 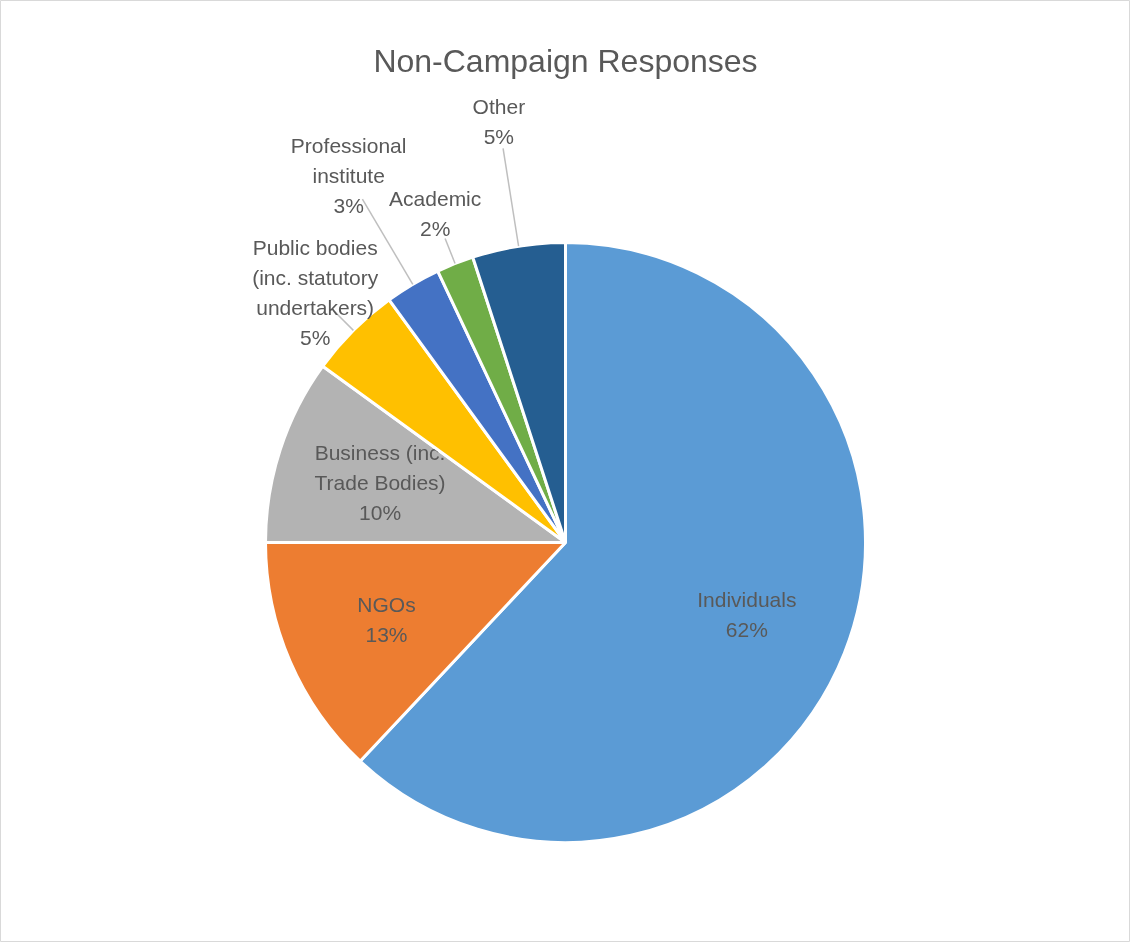 I want to click on slice-label: Professional institute, so click(x=348, y=161).